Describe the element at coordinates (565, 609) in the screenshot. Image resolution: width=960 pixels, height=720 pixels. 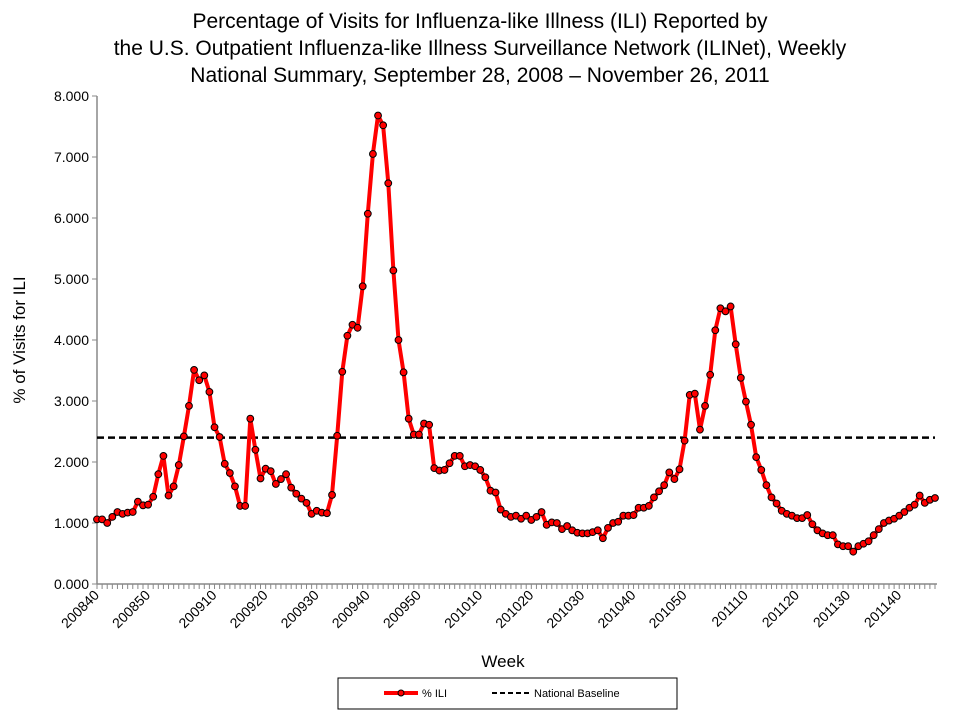
I see `x-tick-label: 201030` at that location.